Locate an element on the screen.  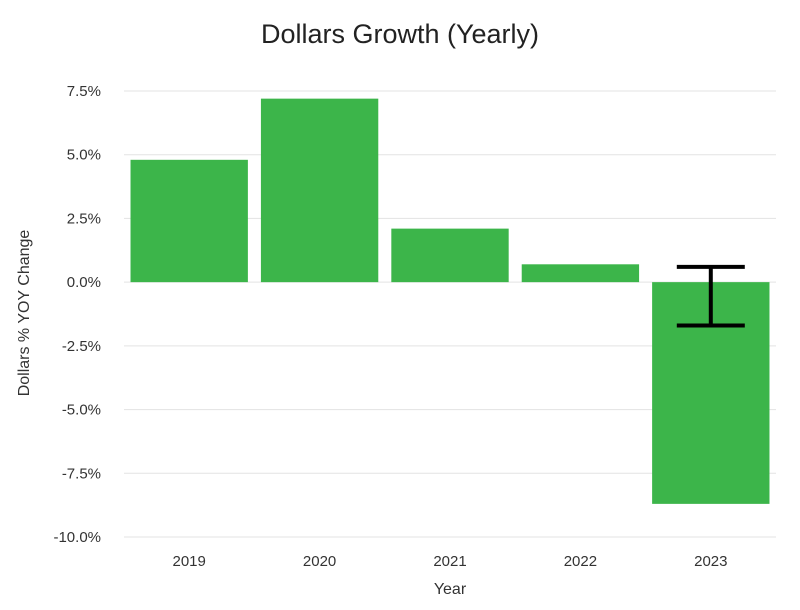
error-bars is located at coordinates (710, 296).